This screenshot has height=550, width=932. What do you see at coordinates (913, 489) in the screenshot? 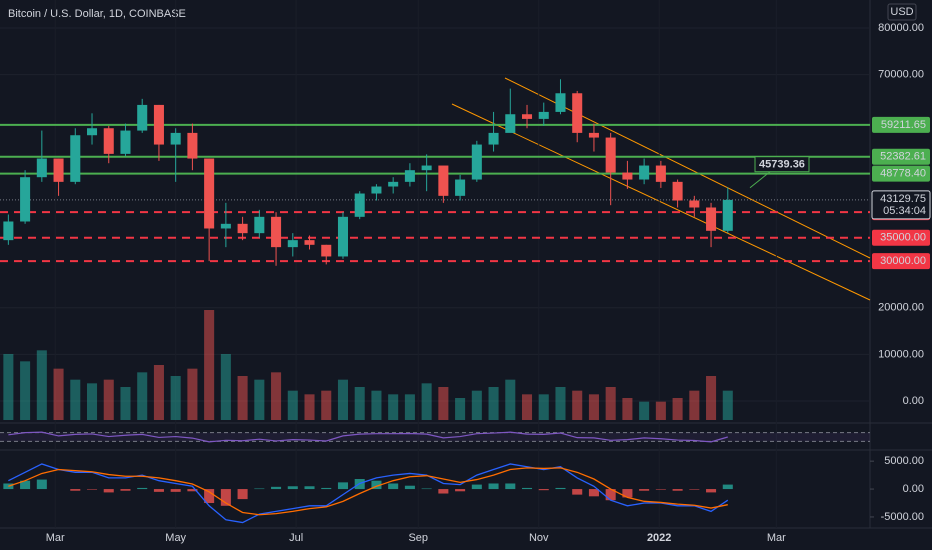
I see `macd-tick-label: 0.00` at bounding box center [913, 489].